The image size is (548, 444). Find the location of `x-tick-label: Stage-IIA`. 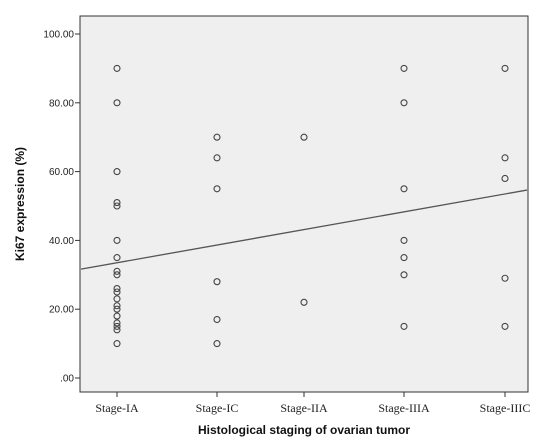

x-tick-label: Stage-IIA is located at coordinates (304, 408).